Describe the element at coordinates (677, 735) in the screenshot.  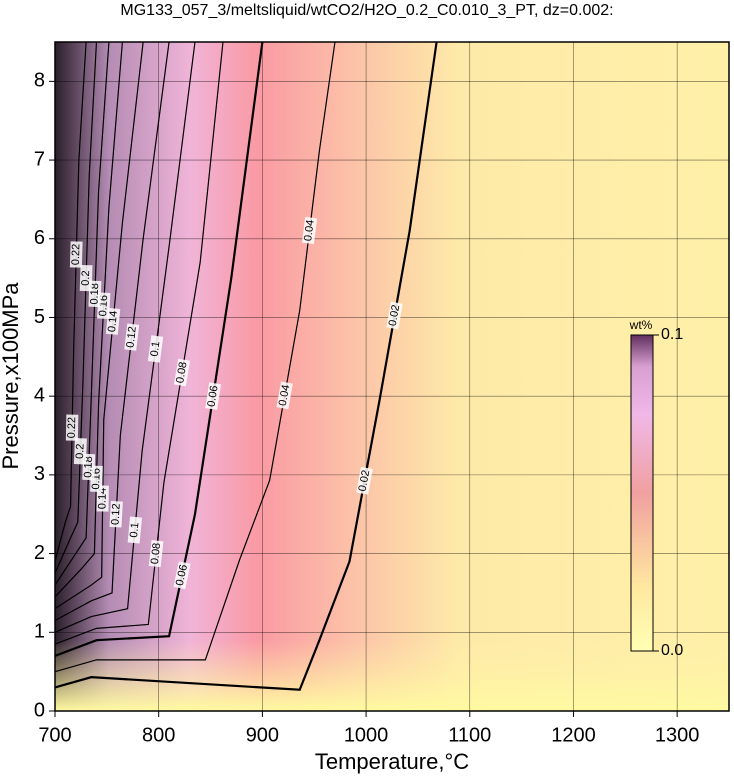
I see `x-tick-label: 1300` at that location.